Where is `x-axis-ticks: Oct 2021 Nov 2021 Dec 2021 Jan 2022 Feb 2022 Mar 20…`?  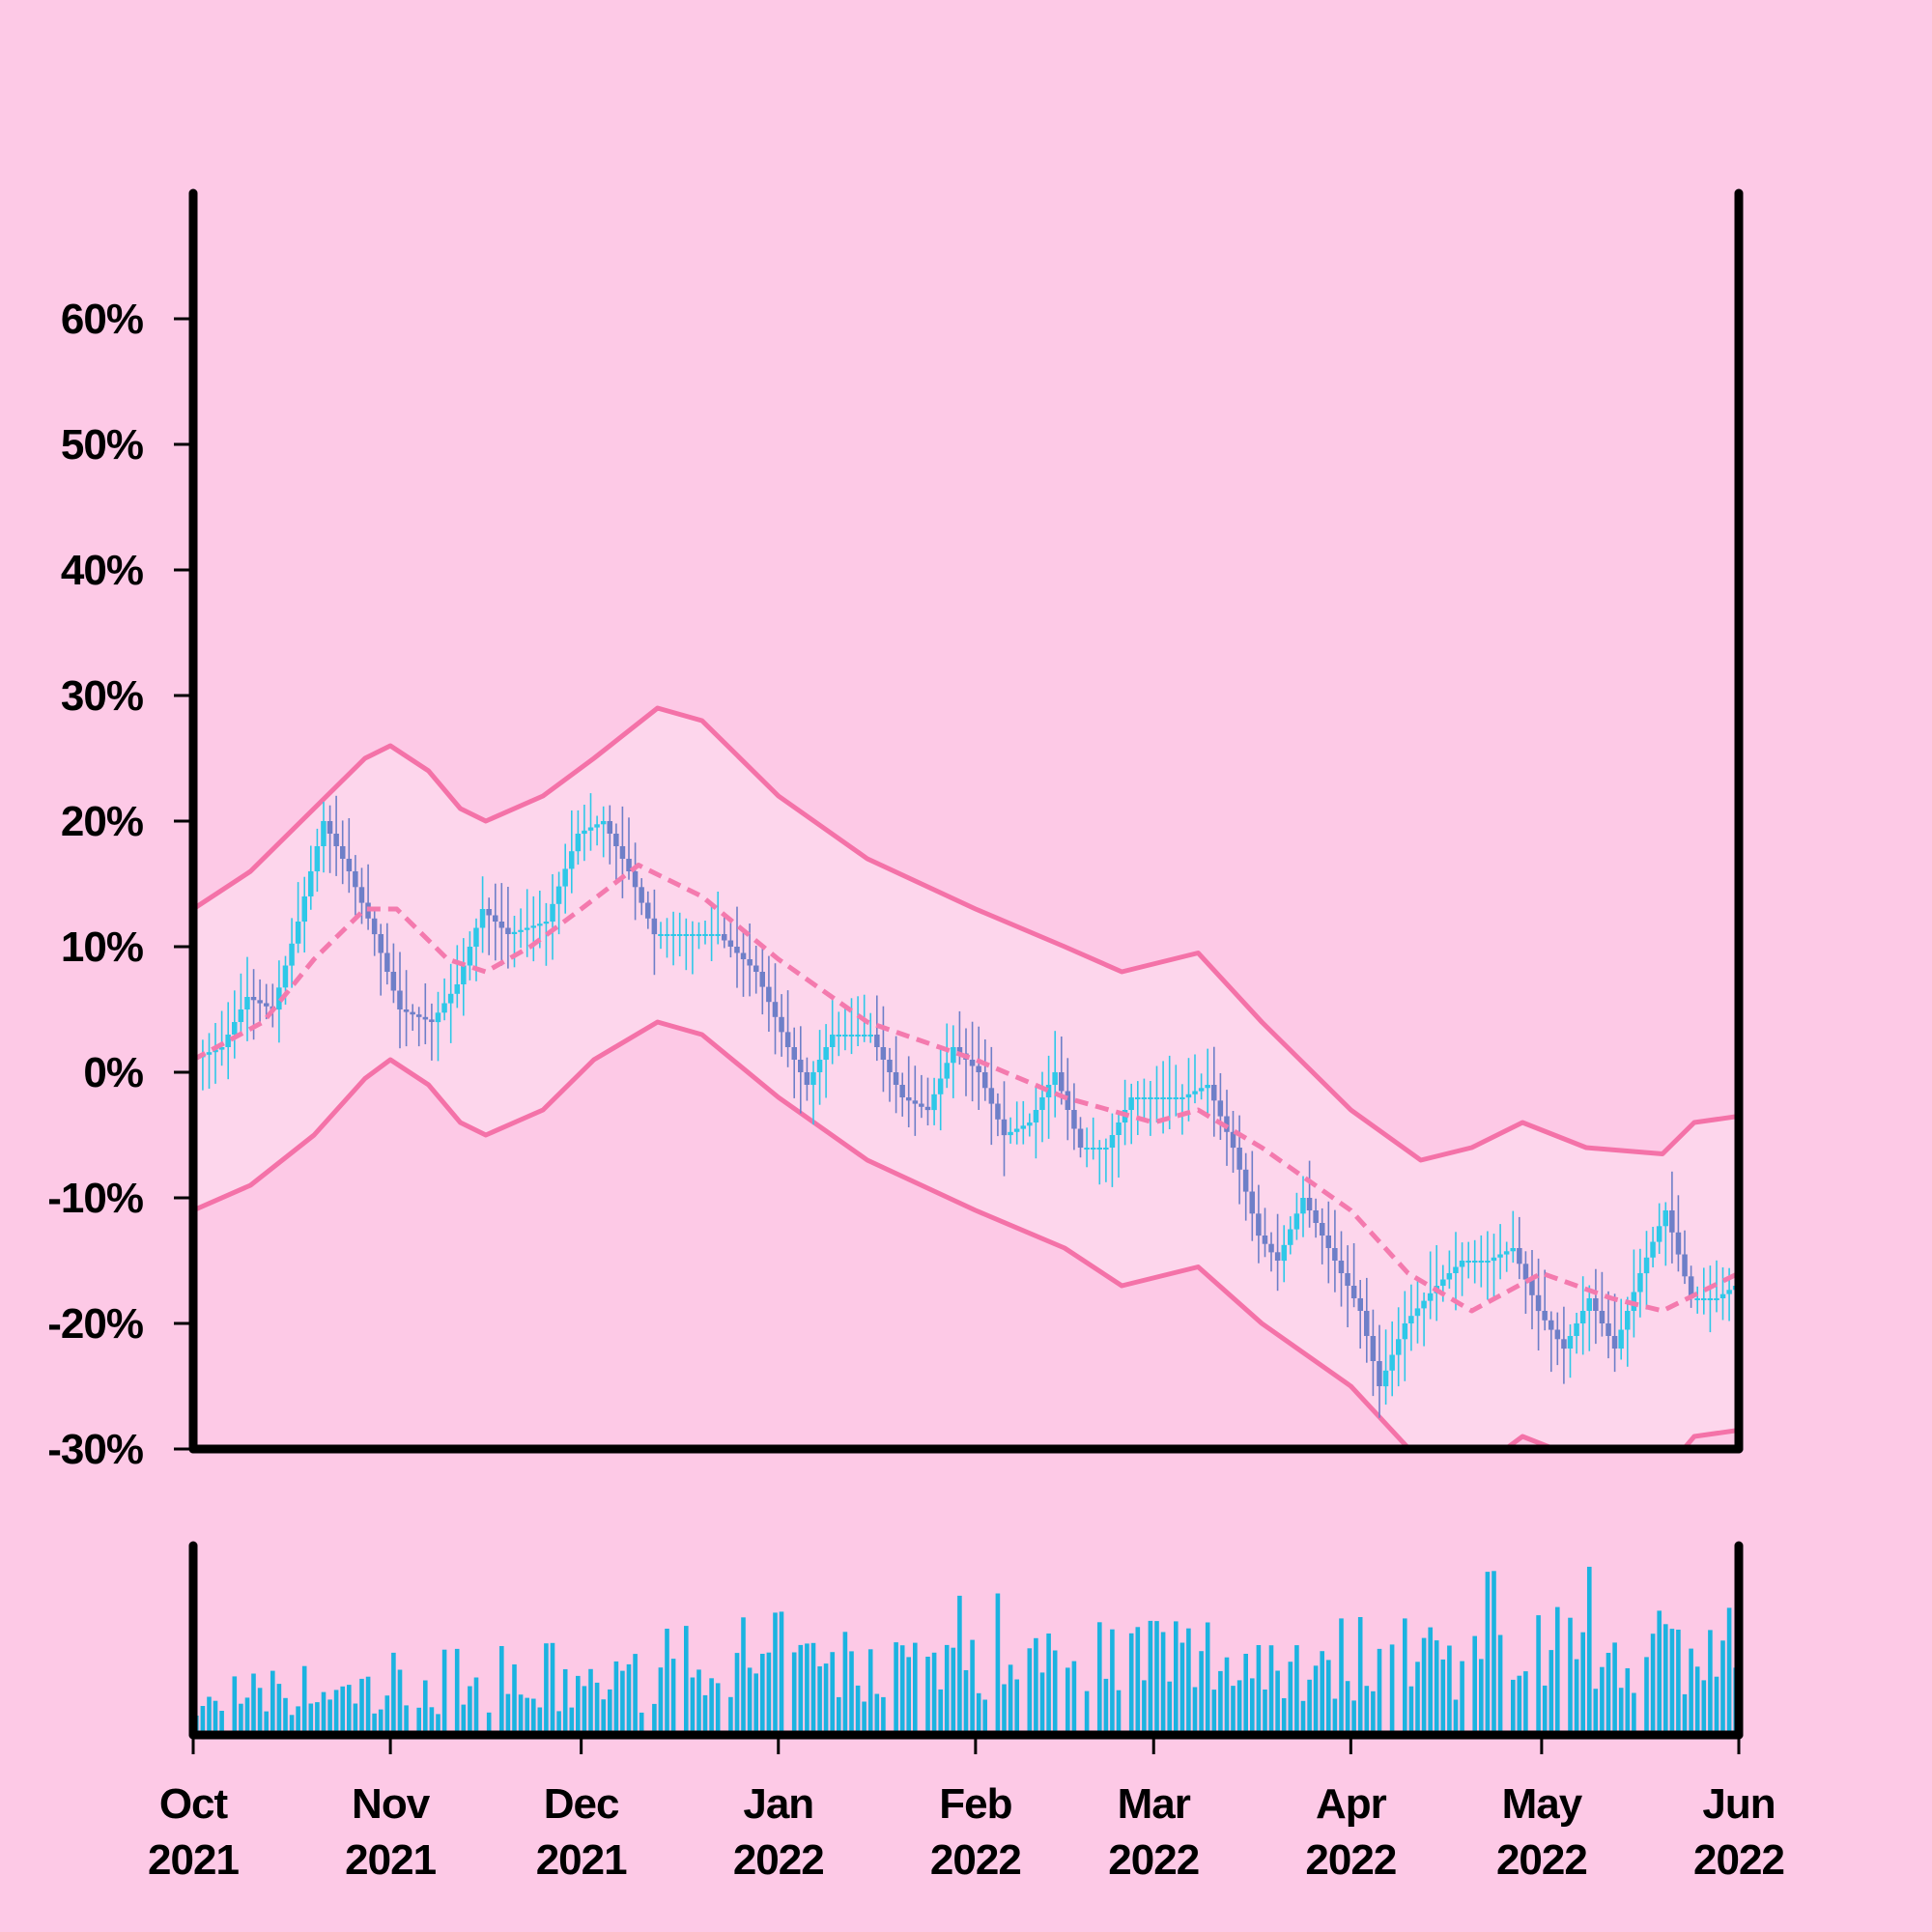
x-axis-ticks: Oct 2021 Nov 2021 Dec 2021 Jan 2022 Feb 2022 Mar 20… is located at coordinates (966, 1809).